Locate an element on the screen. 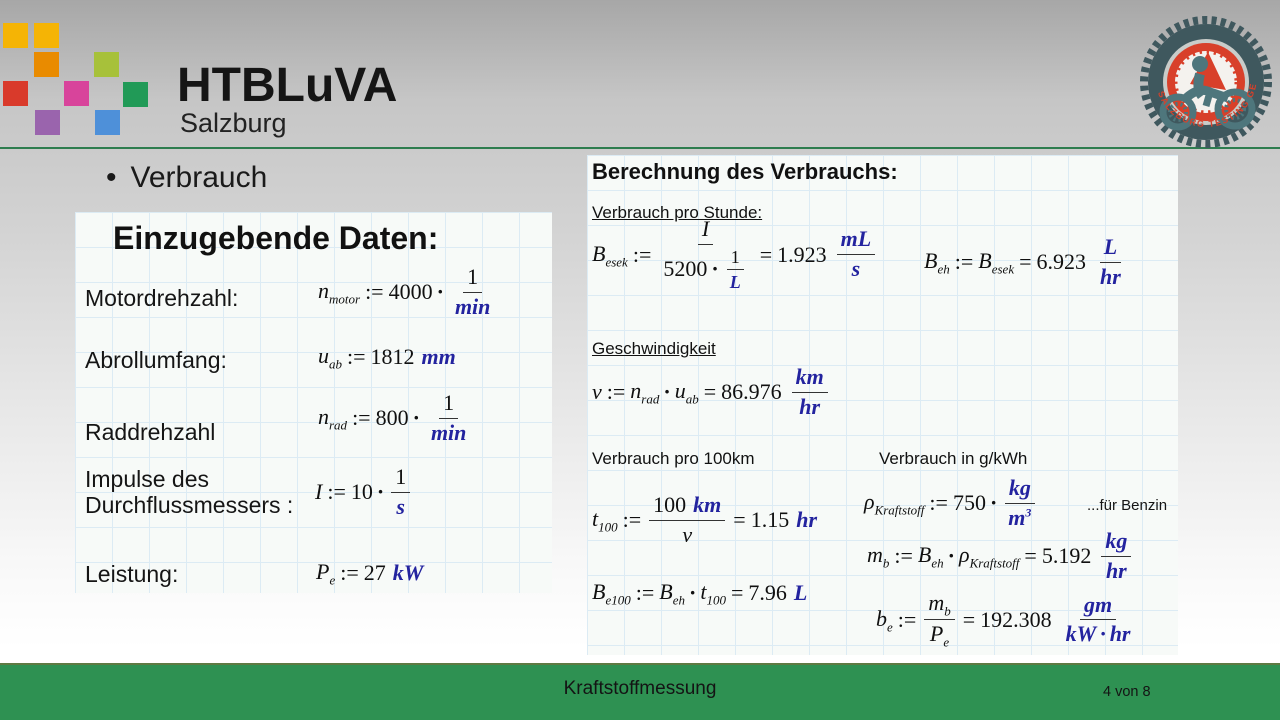 This screenshot has height=720, width=1280. bullet-label: Verbrauch is located at coordinates (199, 177).